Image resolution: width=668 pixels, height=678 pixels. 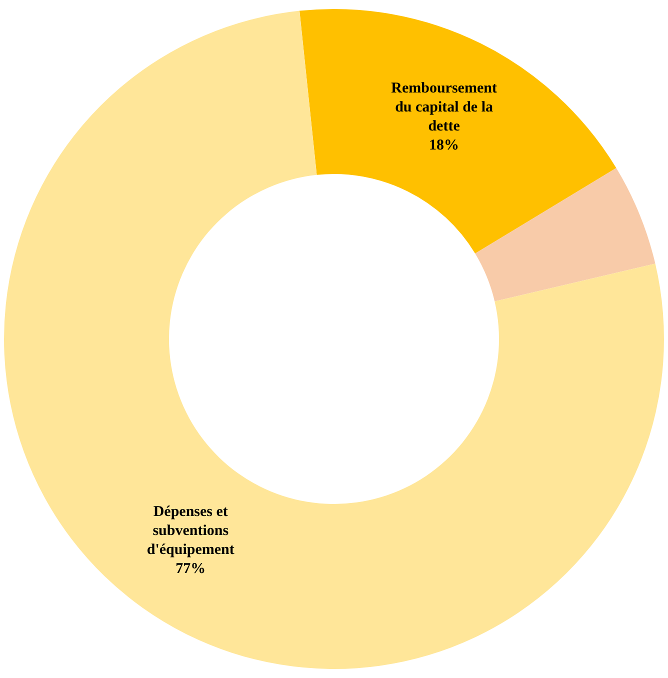 What do you see at coordinates (444, 146) in the screenshot?
I see `data-label: 18%` at bounding box center [444, 146].